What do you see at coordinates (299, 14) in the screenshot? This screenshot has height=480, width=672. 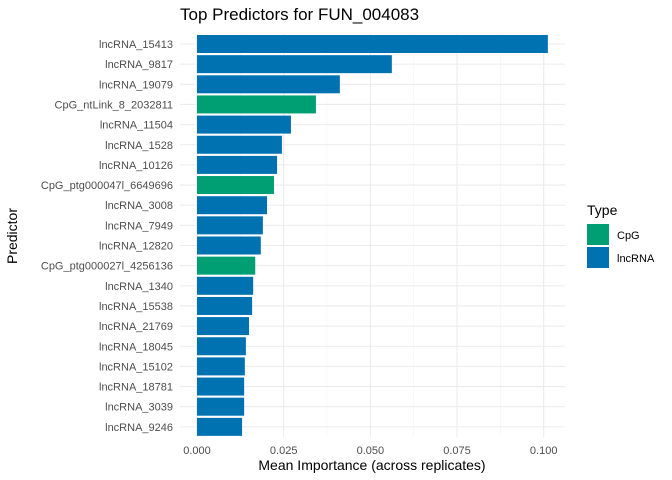 I see `chart-title: Top Predictors for FUN_004083` at bounding box center [299, 14].